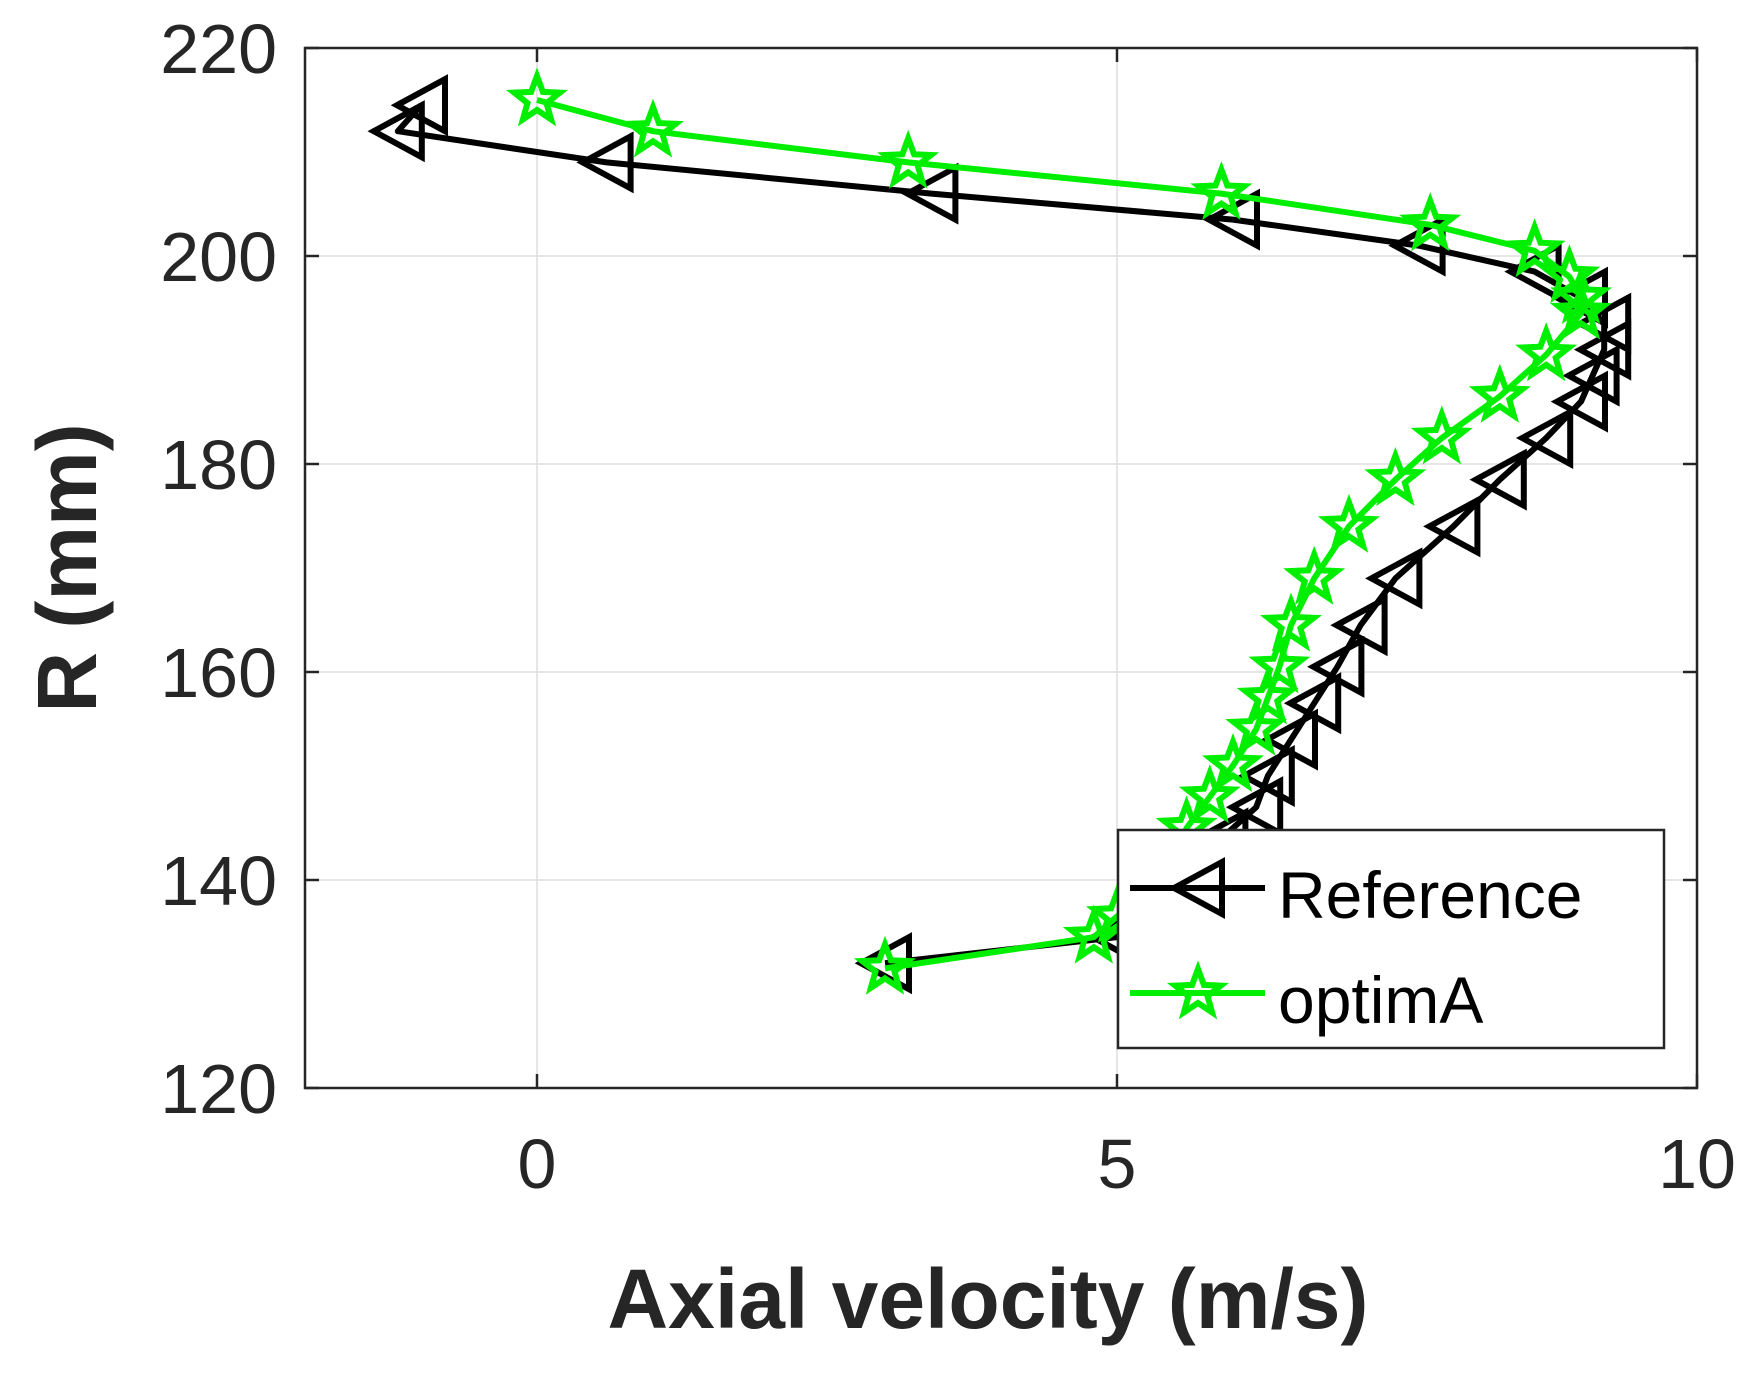 This screenshot has width=1757, height=1376. I want to click on y-tick-label: 120, so click(218, 1089).